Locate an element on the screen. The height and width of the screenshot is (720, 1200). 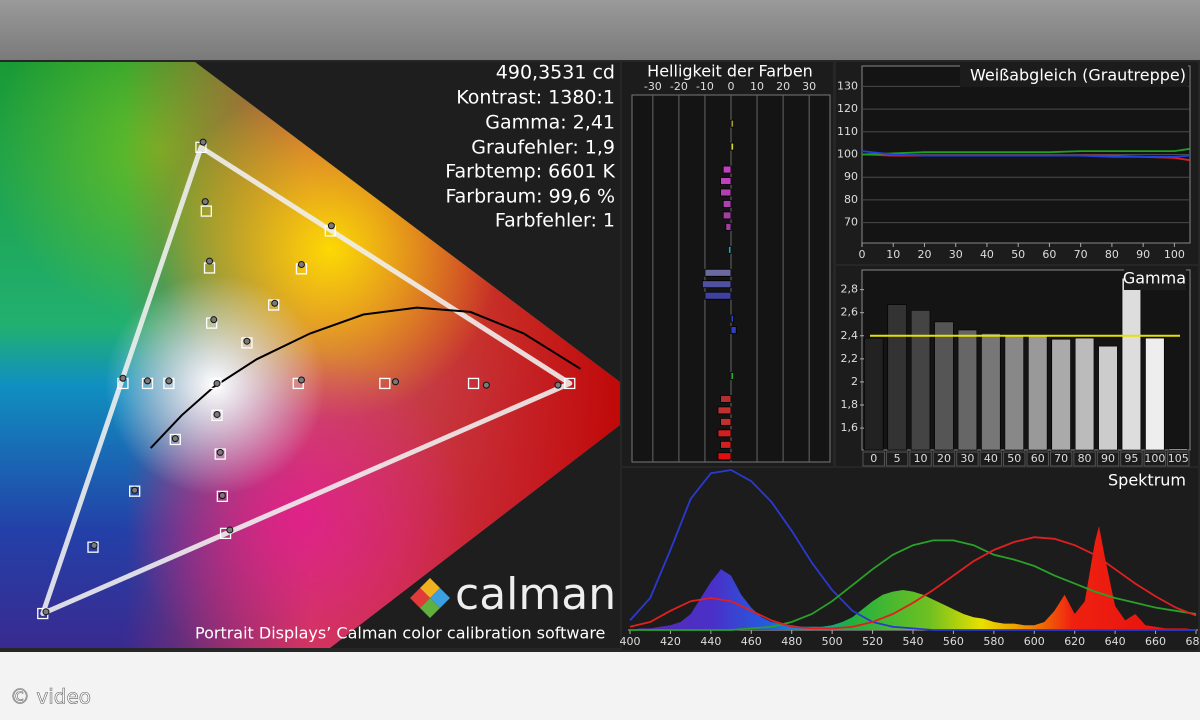
bottom-band is located at coordinates (600, 686).